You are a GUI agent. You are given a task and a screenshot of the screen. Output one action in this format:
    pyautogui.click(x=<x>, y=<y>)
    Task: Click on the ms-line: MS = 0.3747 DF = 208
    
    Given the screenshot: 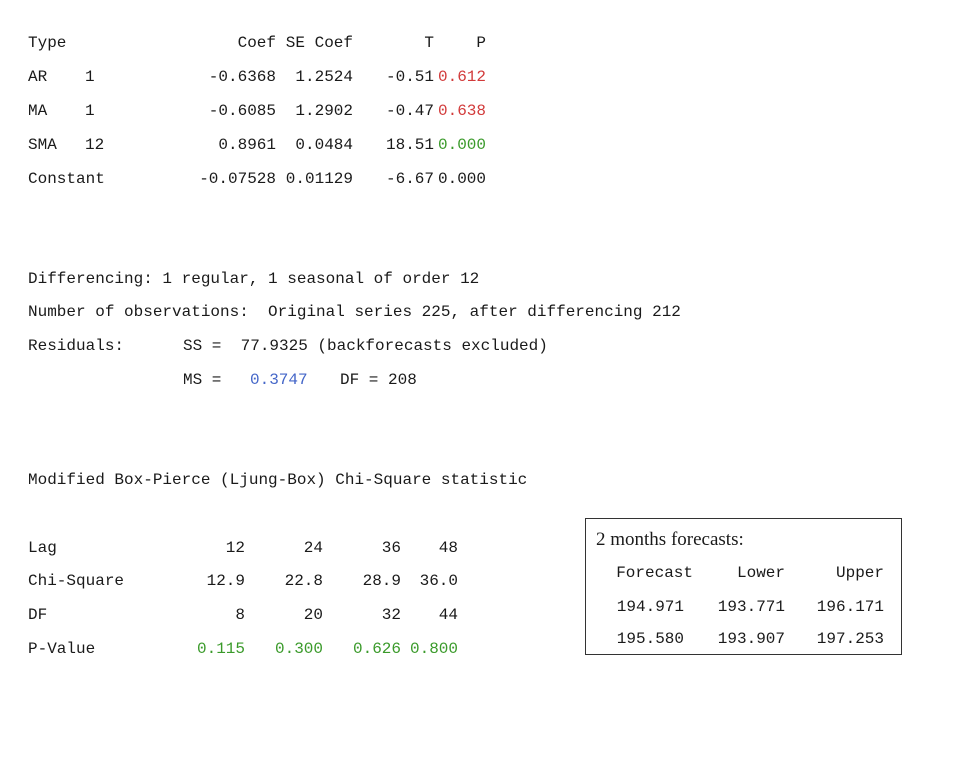 What is the action you would take?
    pyautogui.click(x=378, y=380)
    